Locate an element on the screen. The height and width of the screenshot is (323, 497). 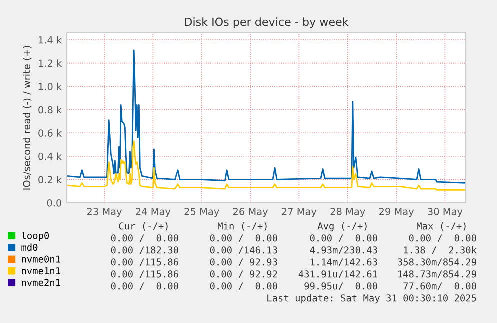
legend-label: nvme0n1 is located at coordinates (41, 259).